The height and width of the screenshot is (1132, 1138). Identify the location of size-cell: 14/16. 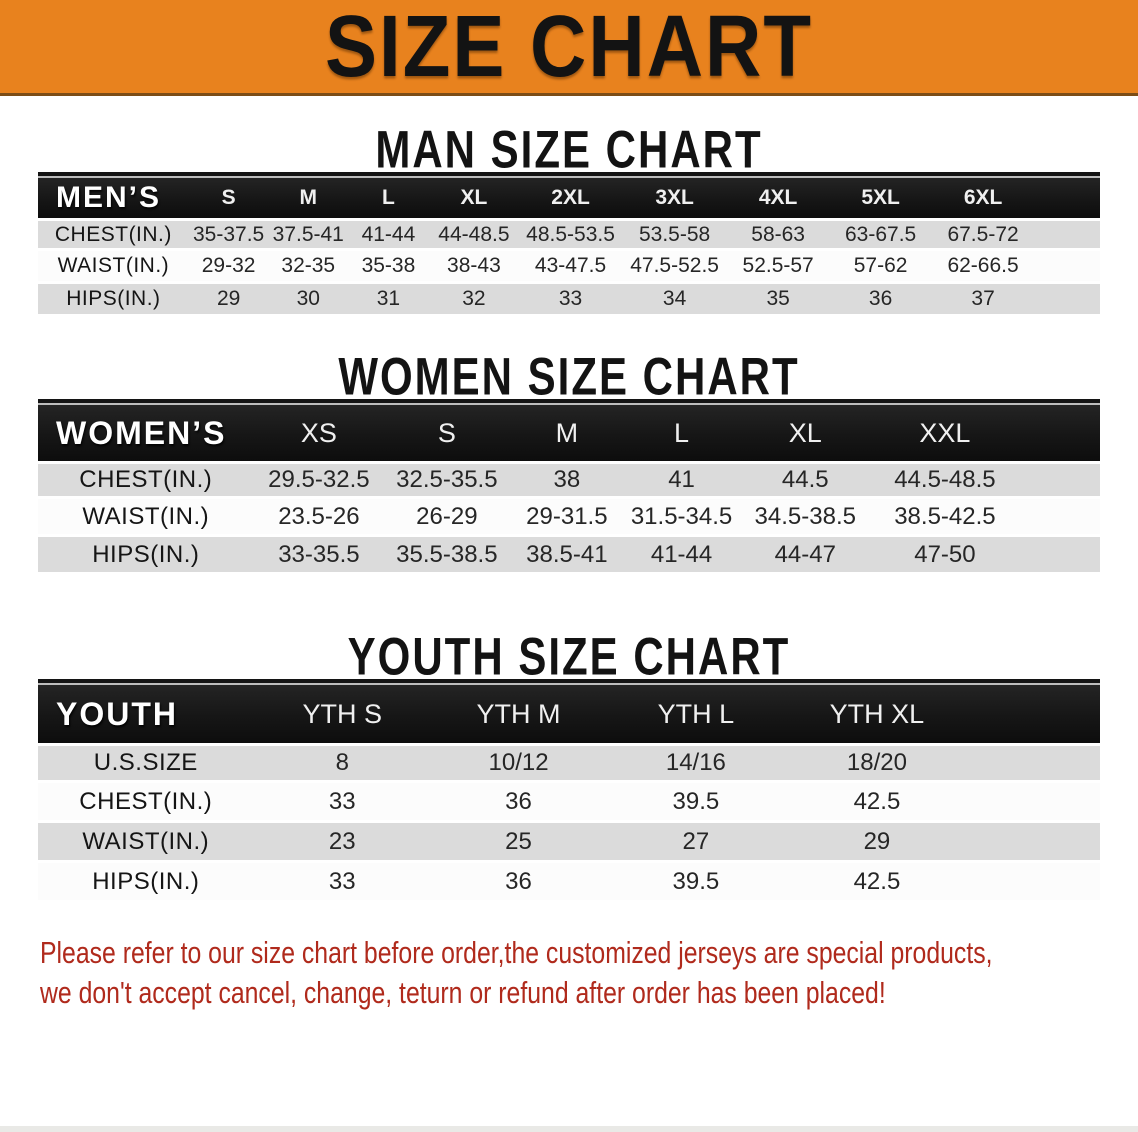
(696, 763).